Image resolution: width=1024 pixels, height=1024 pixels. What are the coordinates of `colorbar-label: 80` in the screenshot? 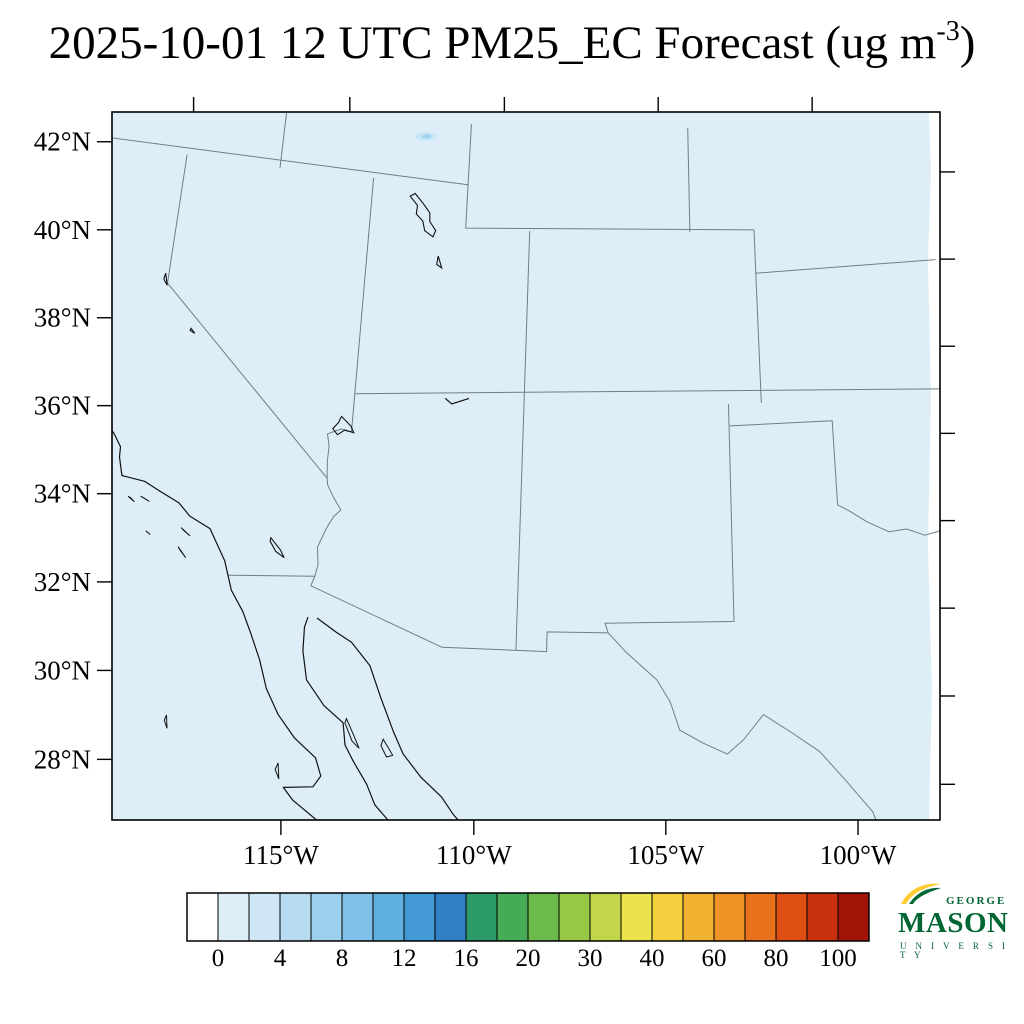 It's located at (776, 958).